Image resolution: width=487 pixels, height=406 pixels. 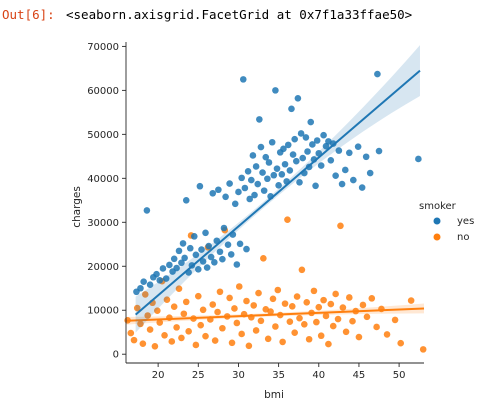 What do you see at coordinates (438, 206) in the screenshot?
I see `legend-title: smoker` at bounding box center [438, 206].